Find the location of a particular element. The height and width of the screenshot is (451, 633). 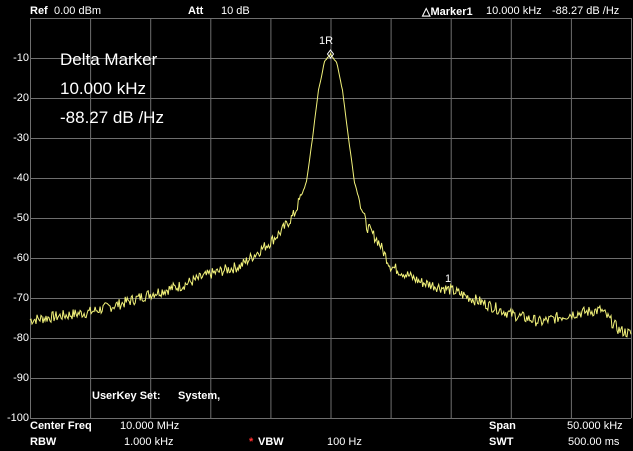

reference-marker-label: 1R is located at coordinates (326, 41).